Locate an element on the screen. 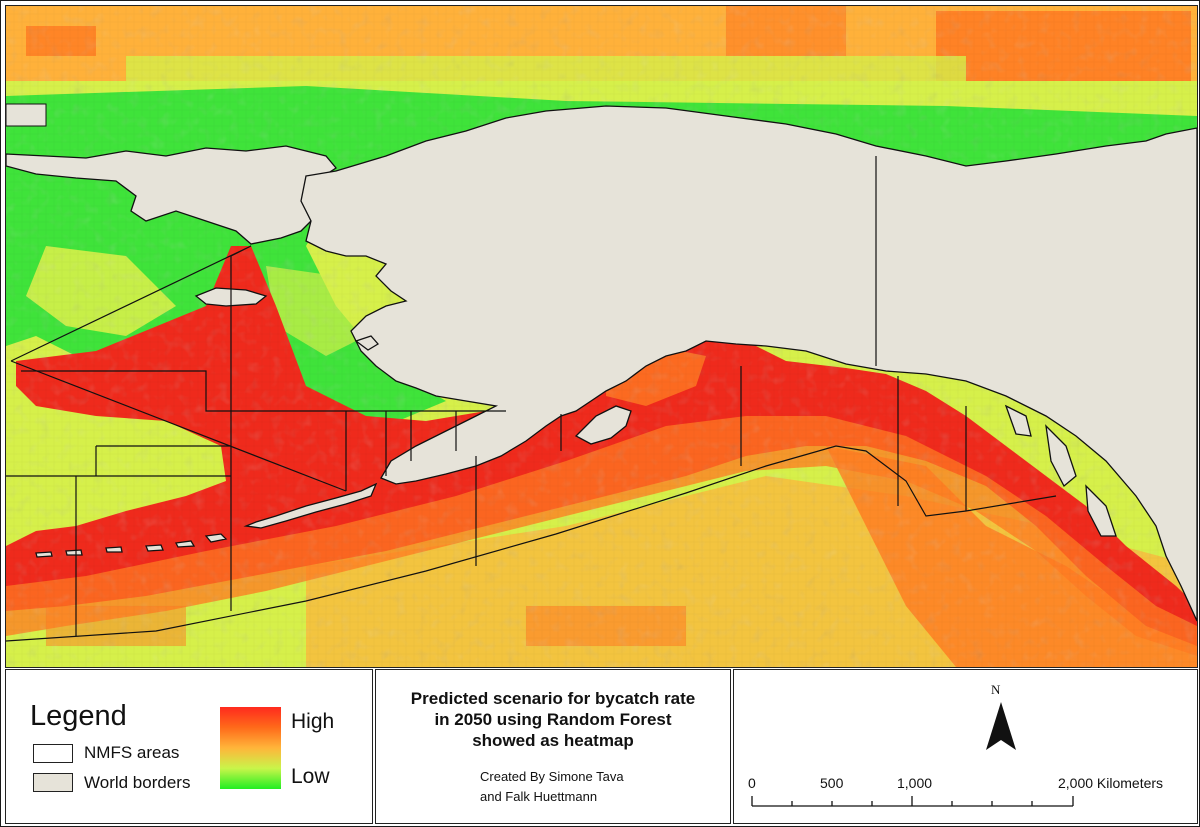 Image resolution: width=1200 pixels, height=827 pixels. se-alaska-islands is located at coordinates (1060, 470).